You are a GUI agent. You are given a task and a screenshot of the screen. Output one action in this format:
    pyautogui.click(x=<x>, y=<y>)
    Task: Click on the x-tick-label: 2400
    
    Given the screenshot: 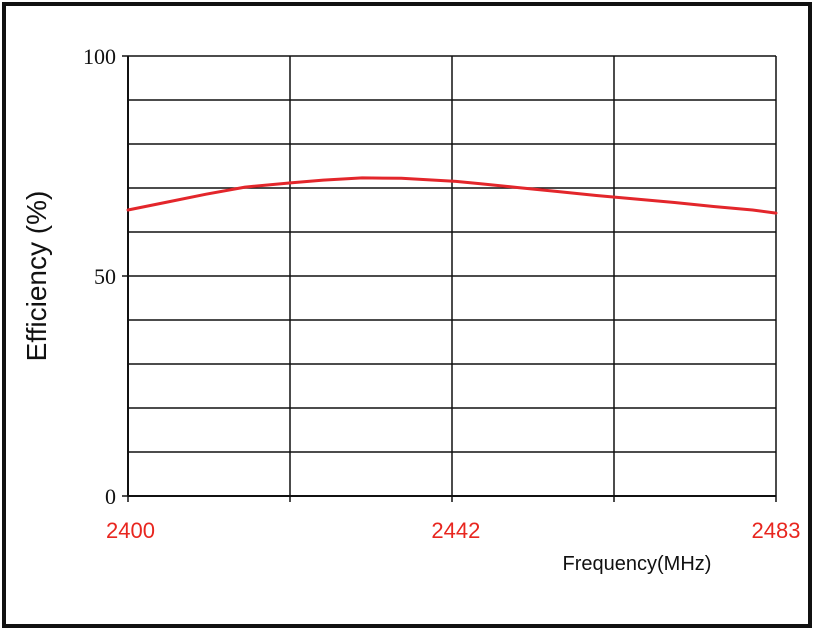 What is the action you would take?
    pyautogui.click(x=130, y=530)
    